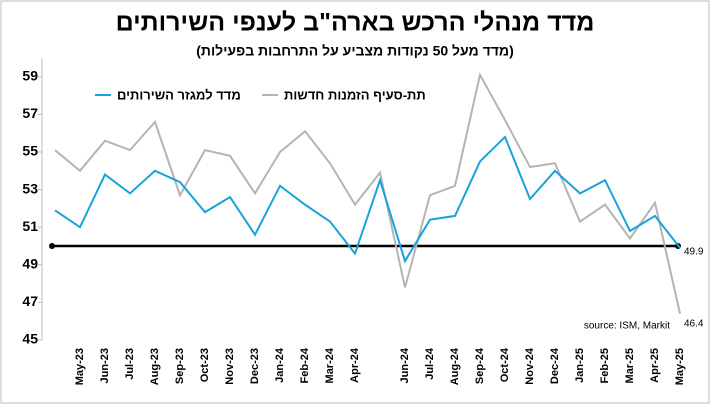 This screenshot has height=404, width=710. What do you see at coordinates (680, 366) in the screenshot?
I see `x-tick-label: May-25` at bounding box center [680, 366].